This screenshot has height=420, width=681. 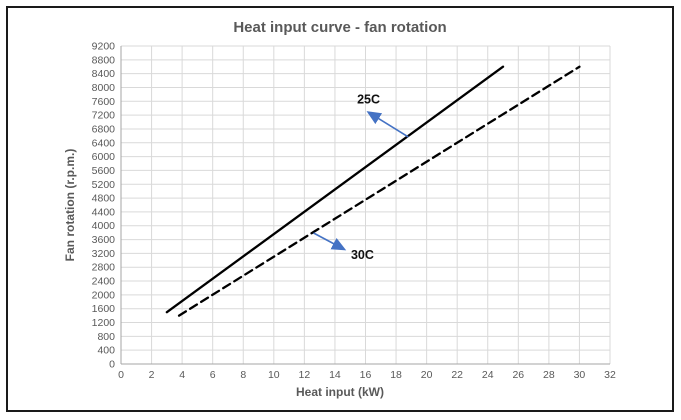 What do you see at coordinates (121, 375) in the screenshot?
I see `x-tick-label: 0` at bounding box center [121, 375].